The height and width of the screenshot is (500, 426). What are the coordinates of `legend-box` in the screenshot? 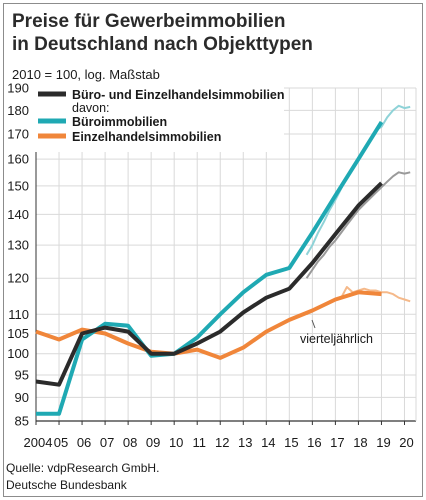 It's located at (159, 119).